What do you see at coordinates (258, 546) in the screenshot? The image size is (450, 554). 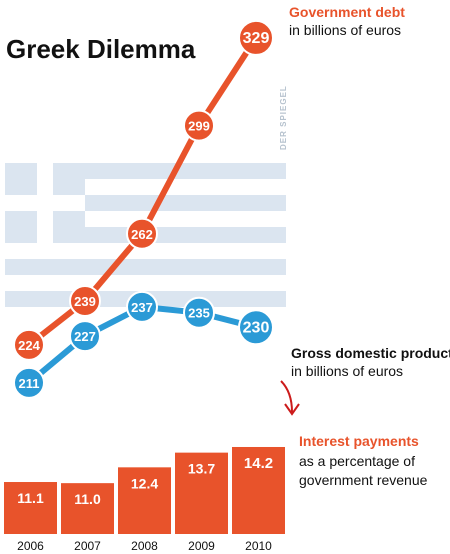 I see `x-tick-label: 2010` at bounding box center [258, 546].